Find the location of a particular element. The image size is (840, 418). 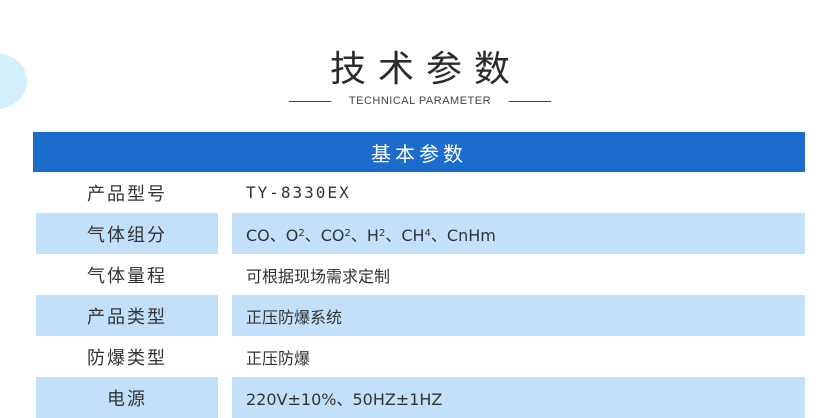

gas-text: CO、O is located at coordinates (272, 235).